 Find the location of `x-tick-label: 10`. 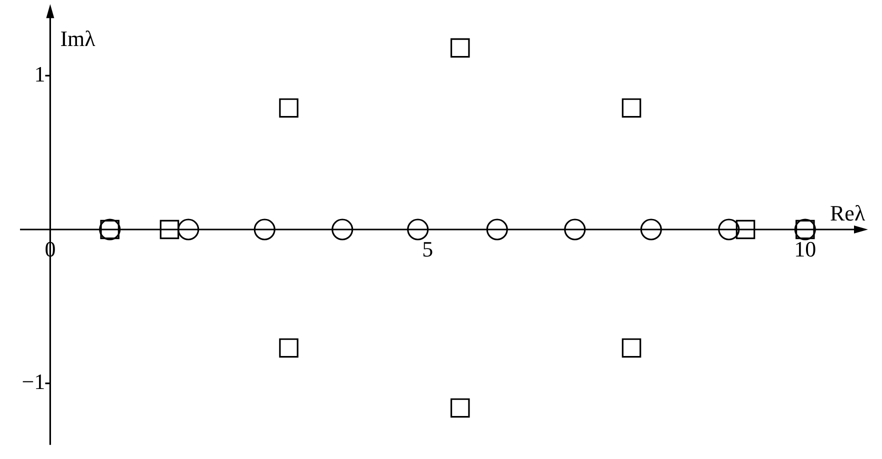

x-tick-label: 10 is located at coordinates (805, 249).